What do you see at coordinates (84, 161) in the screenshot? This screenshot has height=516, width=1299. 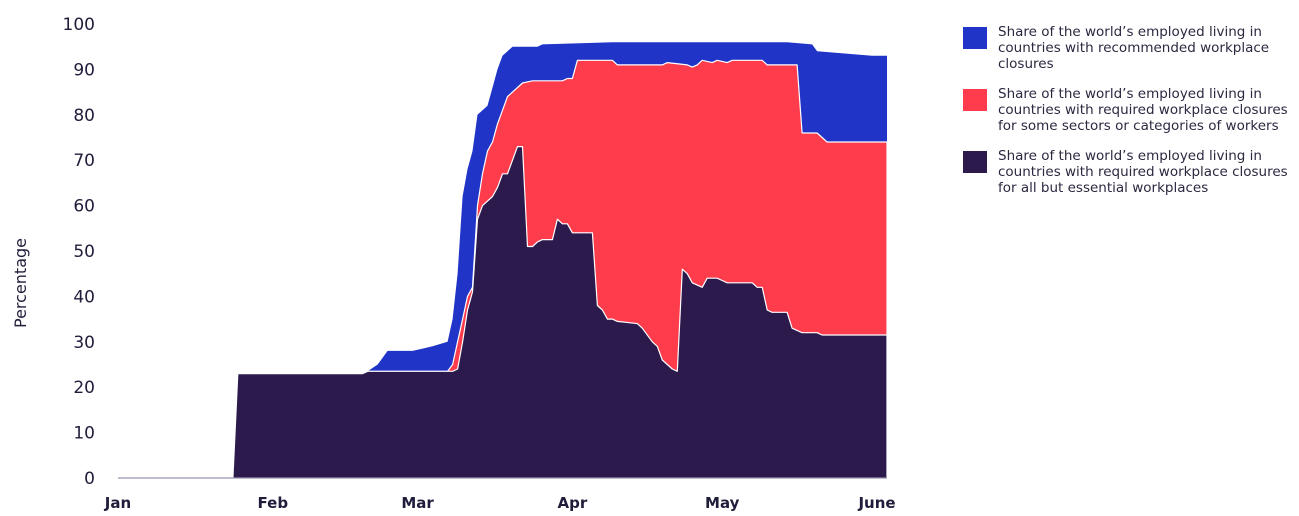 I see `y-tick-label: 70` at bounding box center [84, 161].